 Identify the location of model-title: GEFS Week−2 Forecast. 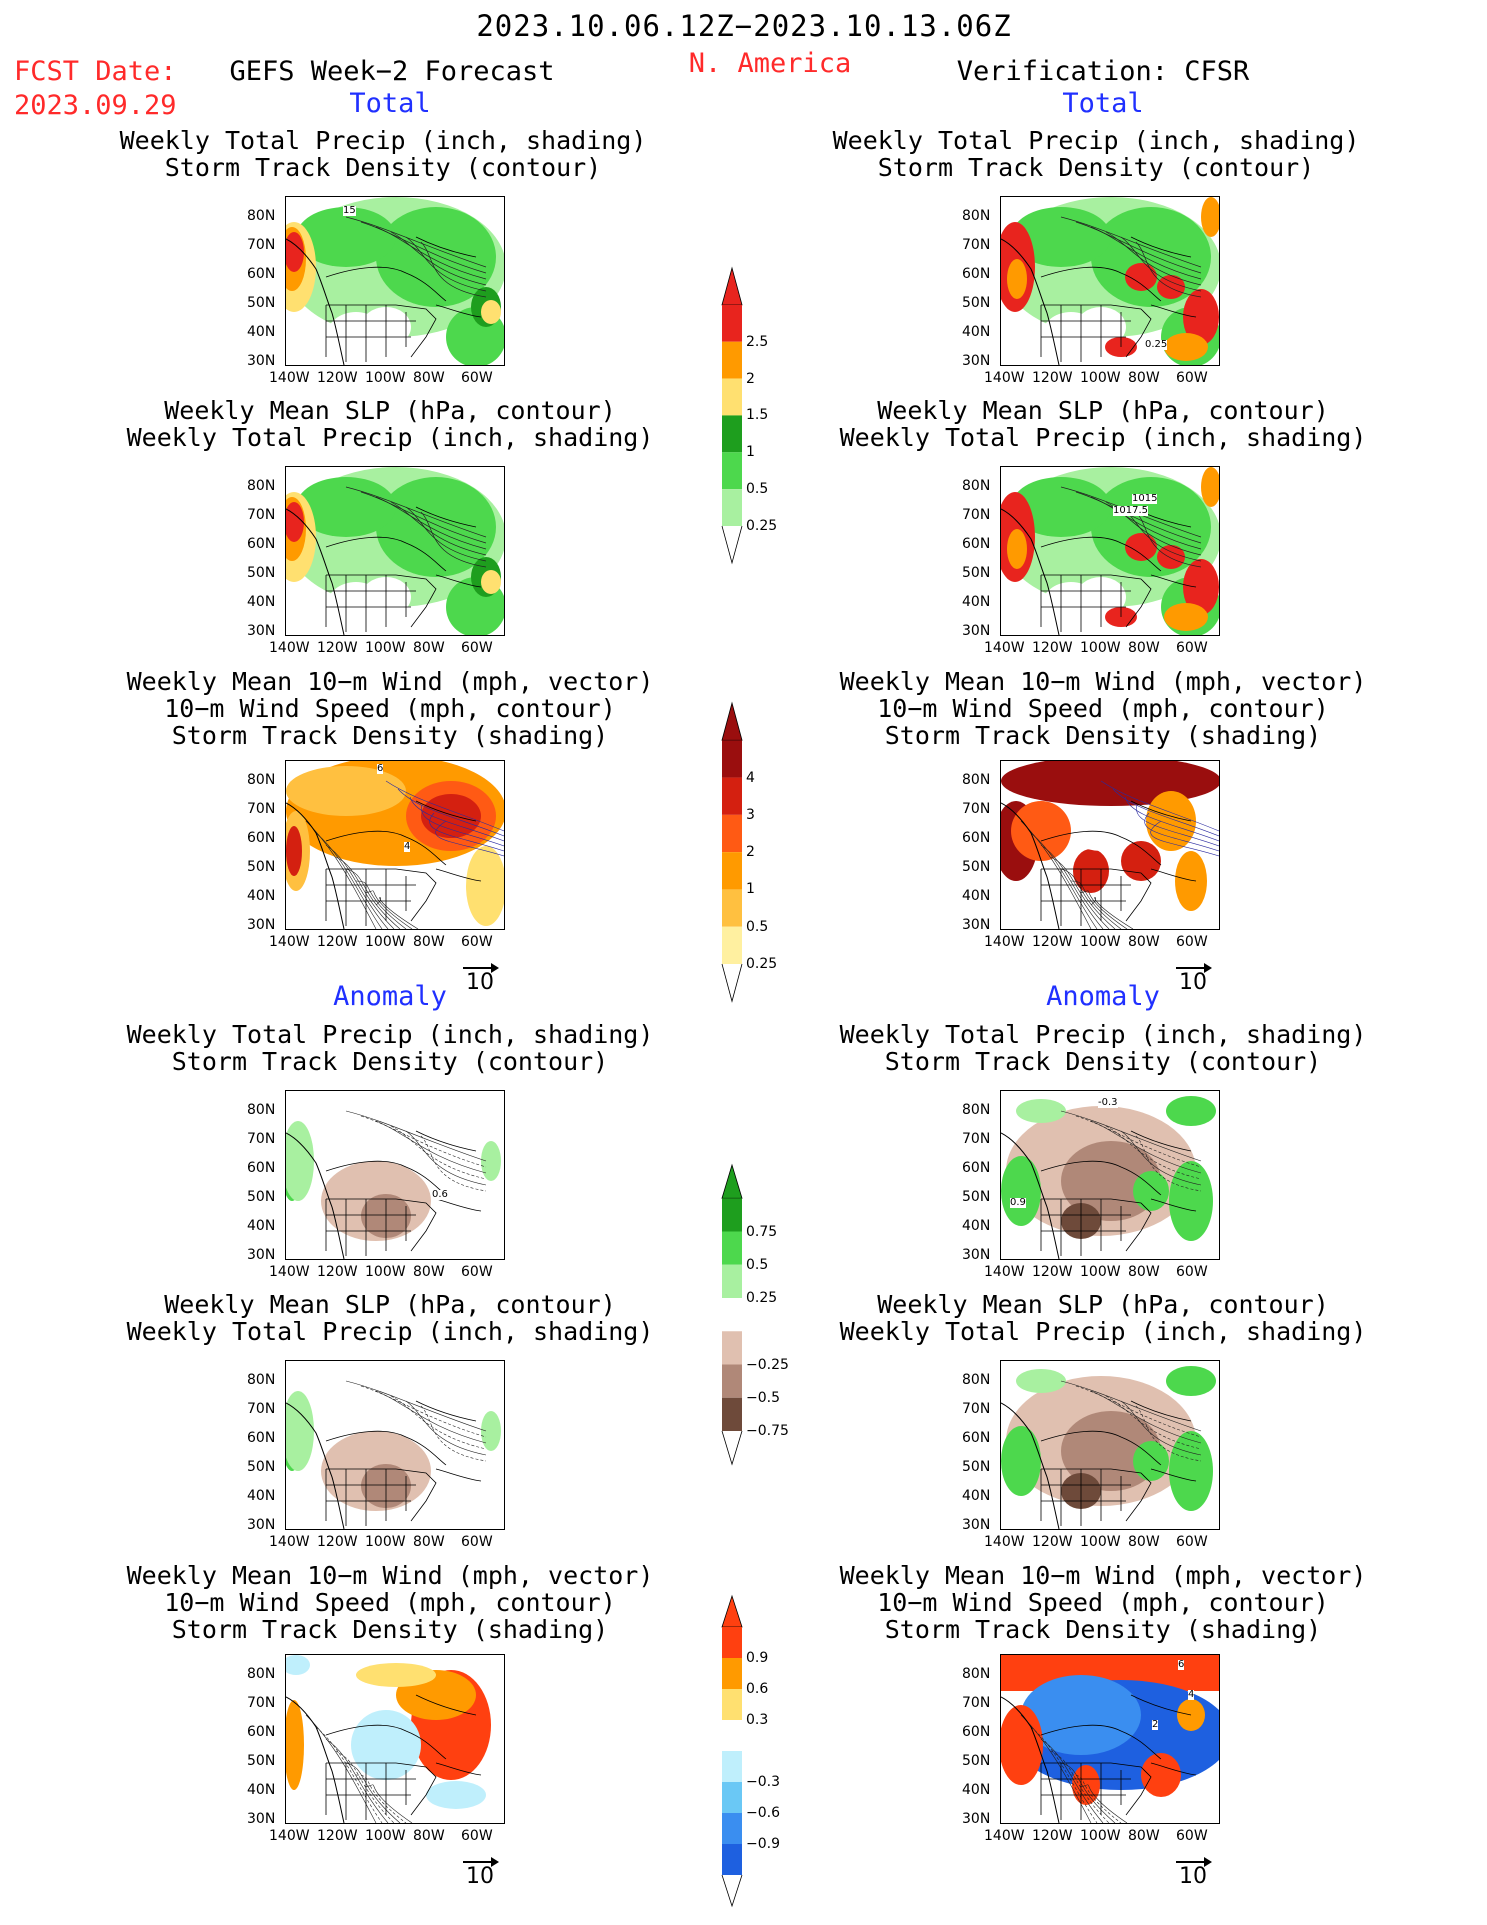
(392, 71).